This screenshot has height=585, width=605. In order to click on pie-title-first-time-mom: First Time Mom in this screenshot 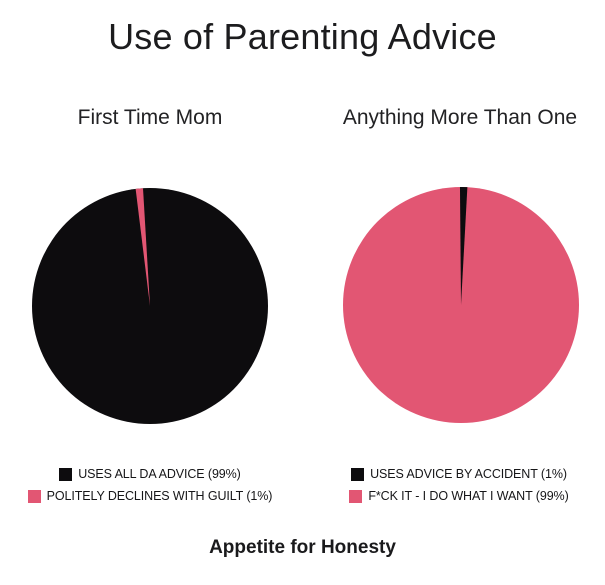, I will do `click(150, 117)`.